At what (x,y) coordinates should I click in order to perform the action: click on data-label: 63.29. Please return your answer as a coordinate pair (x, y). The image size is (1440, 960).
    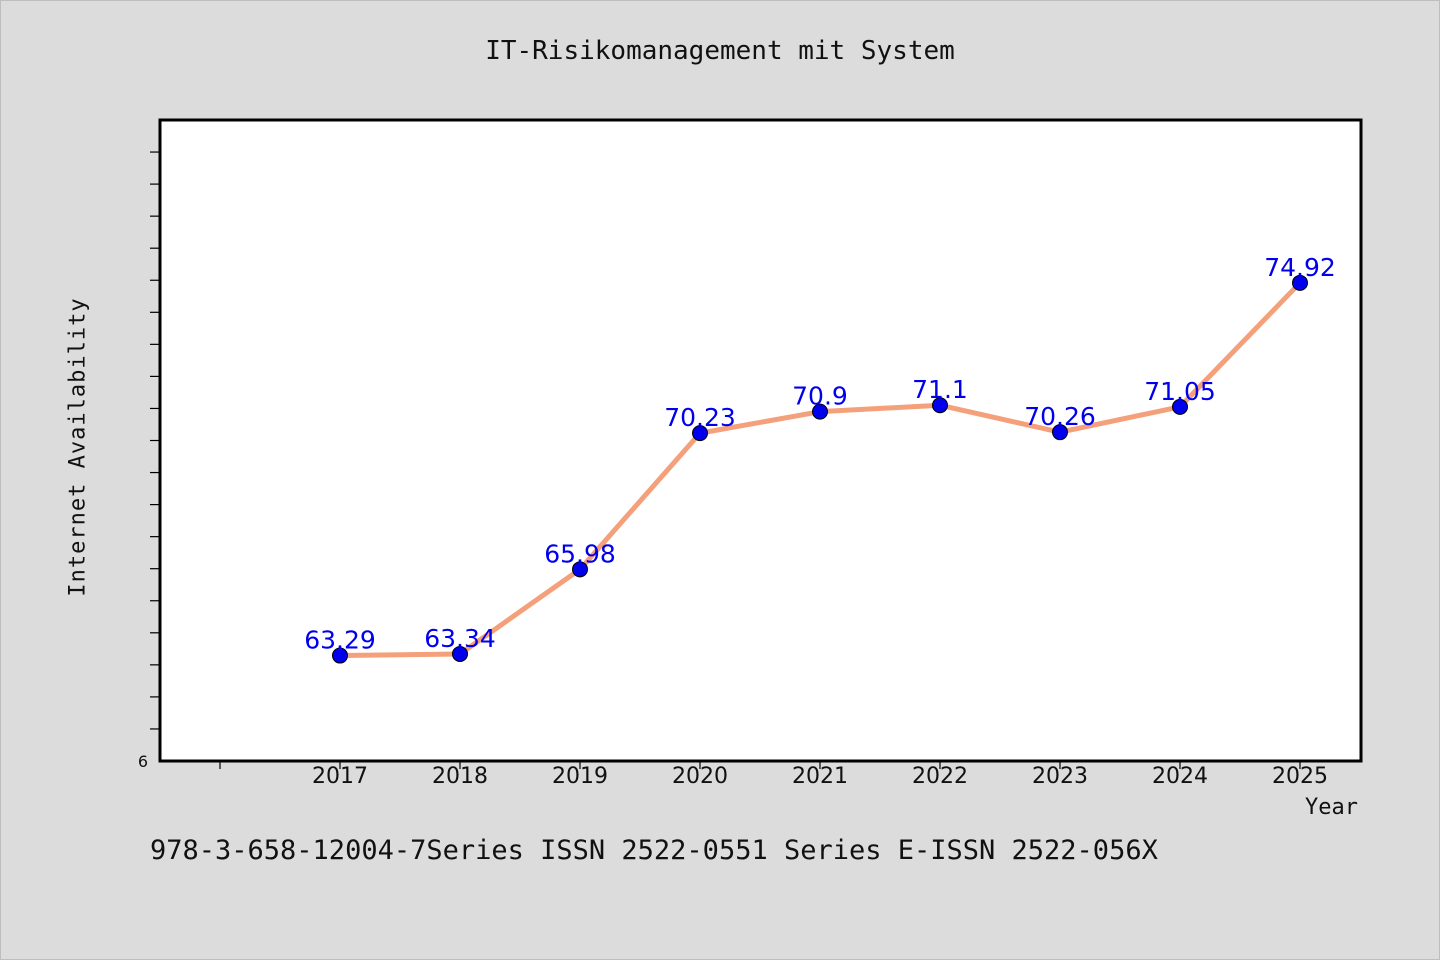
    Looking at the image, I should click on (340, 640).